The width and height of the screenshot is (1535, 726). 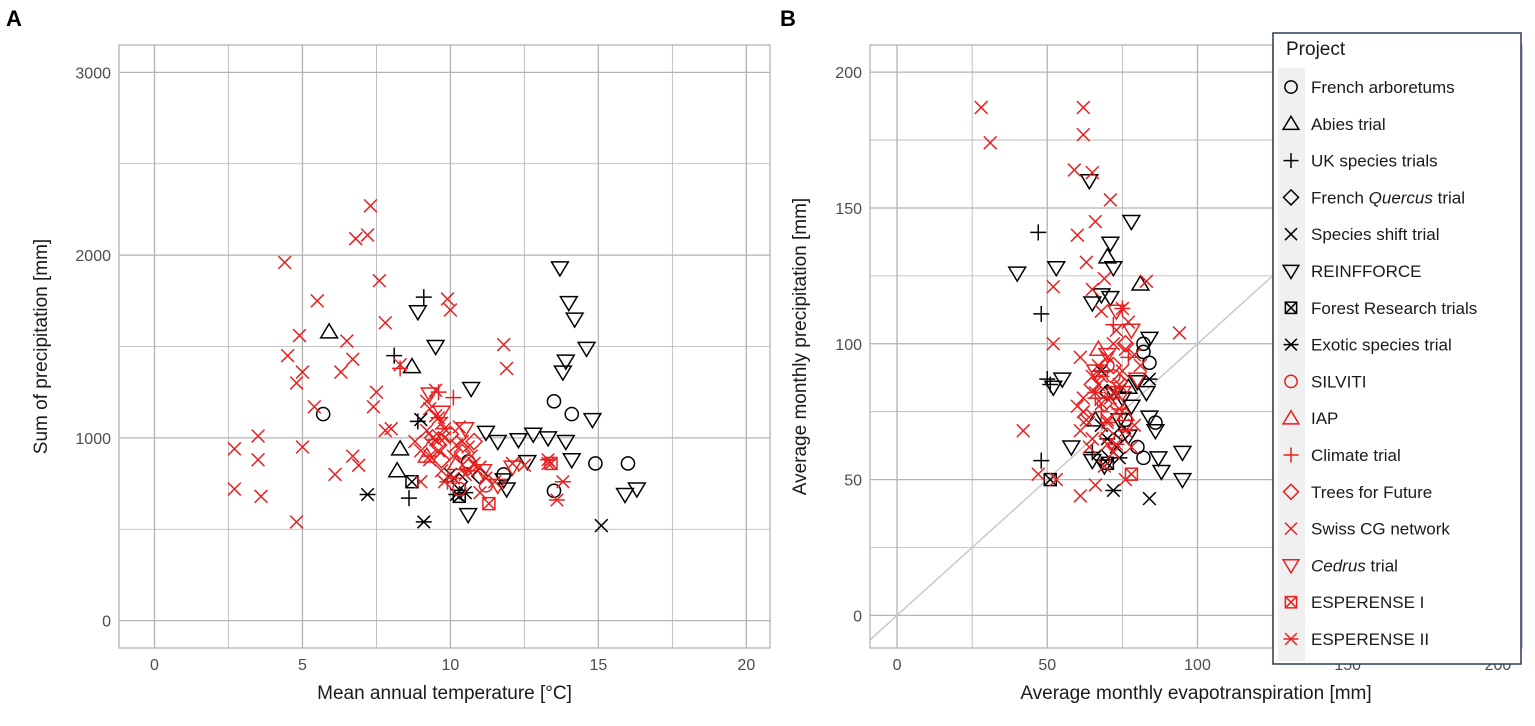 I want to click on panel-b-y-tick-label: 150, so click(x=848, y=209).